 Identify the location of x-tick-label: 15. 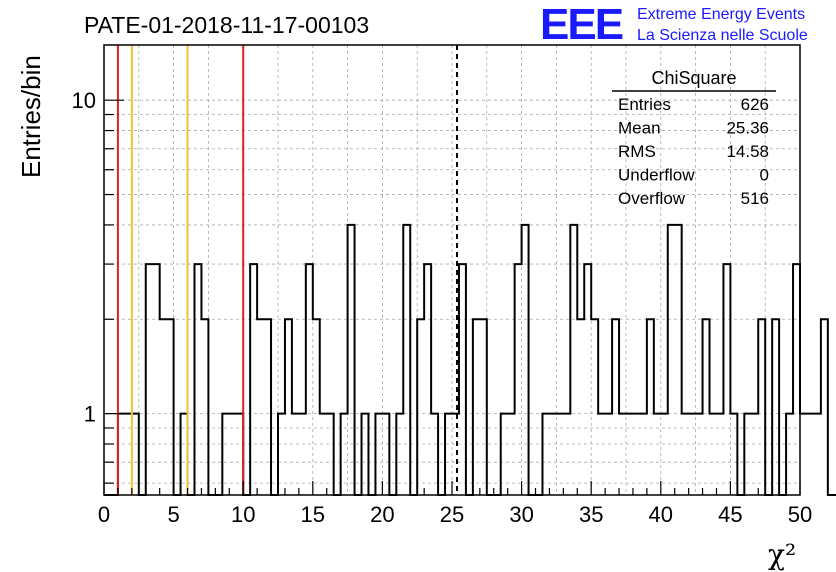
(313, 514).